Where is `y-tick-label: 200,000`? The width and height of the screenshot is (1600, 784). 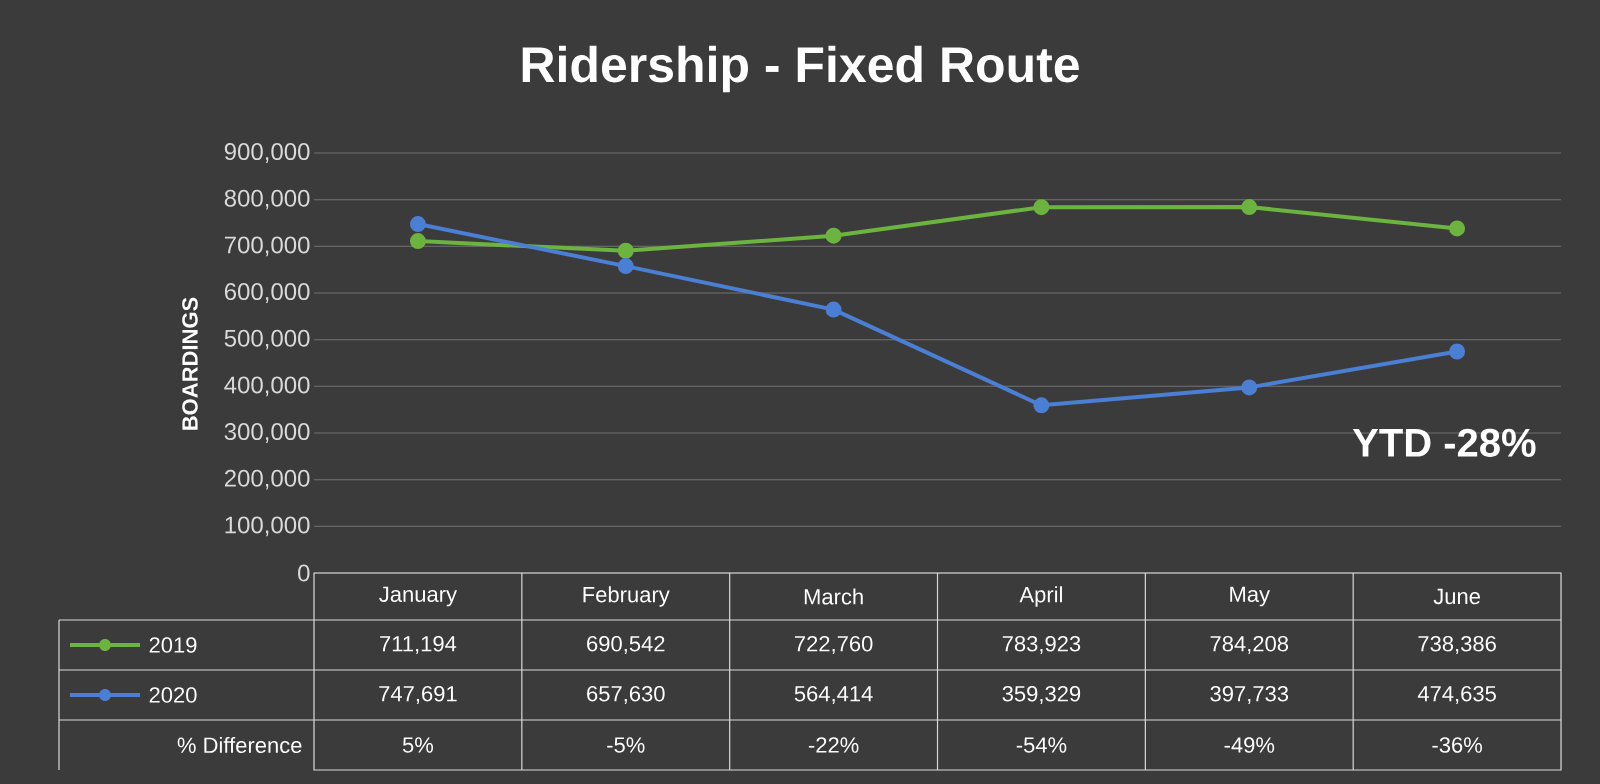
y-tick-label: 200,000 is located at coordinates (267, 479).